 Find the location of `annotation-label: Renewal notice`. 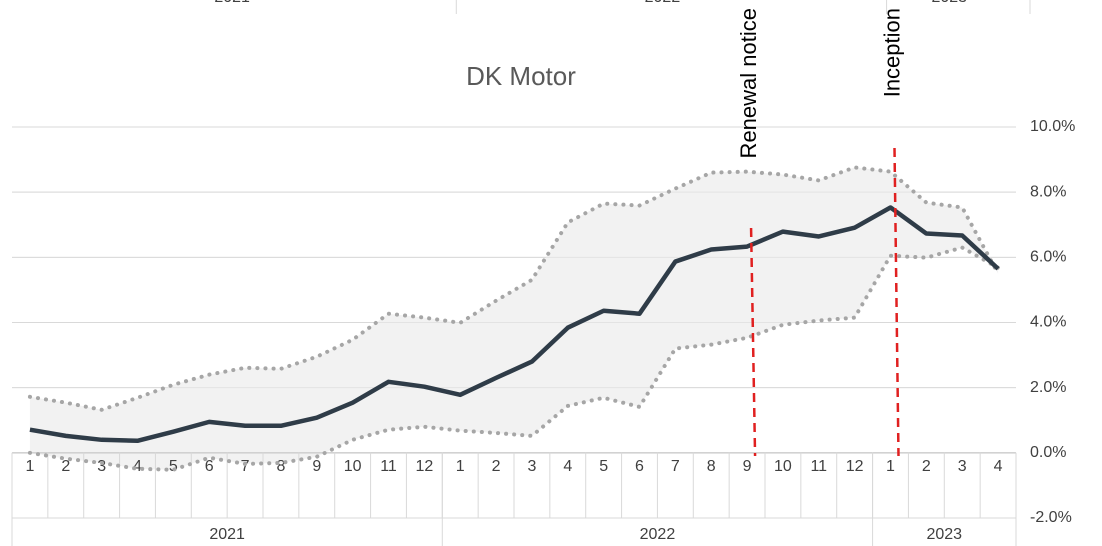

annotation-label: Renewal notice is located at coordinates (748, 83).